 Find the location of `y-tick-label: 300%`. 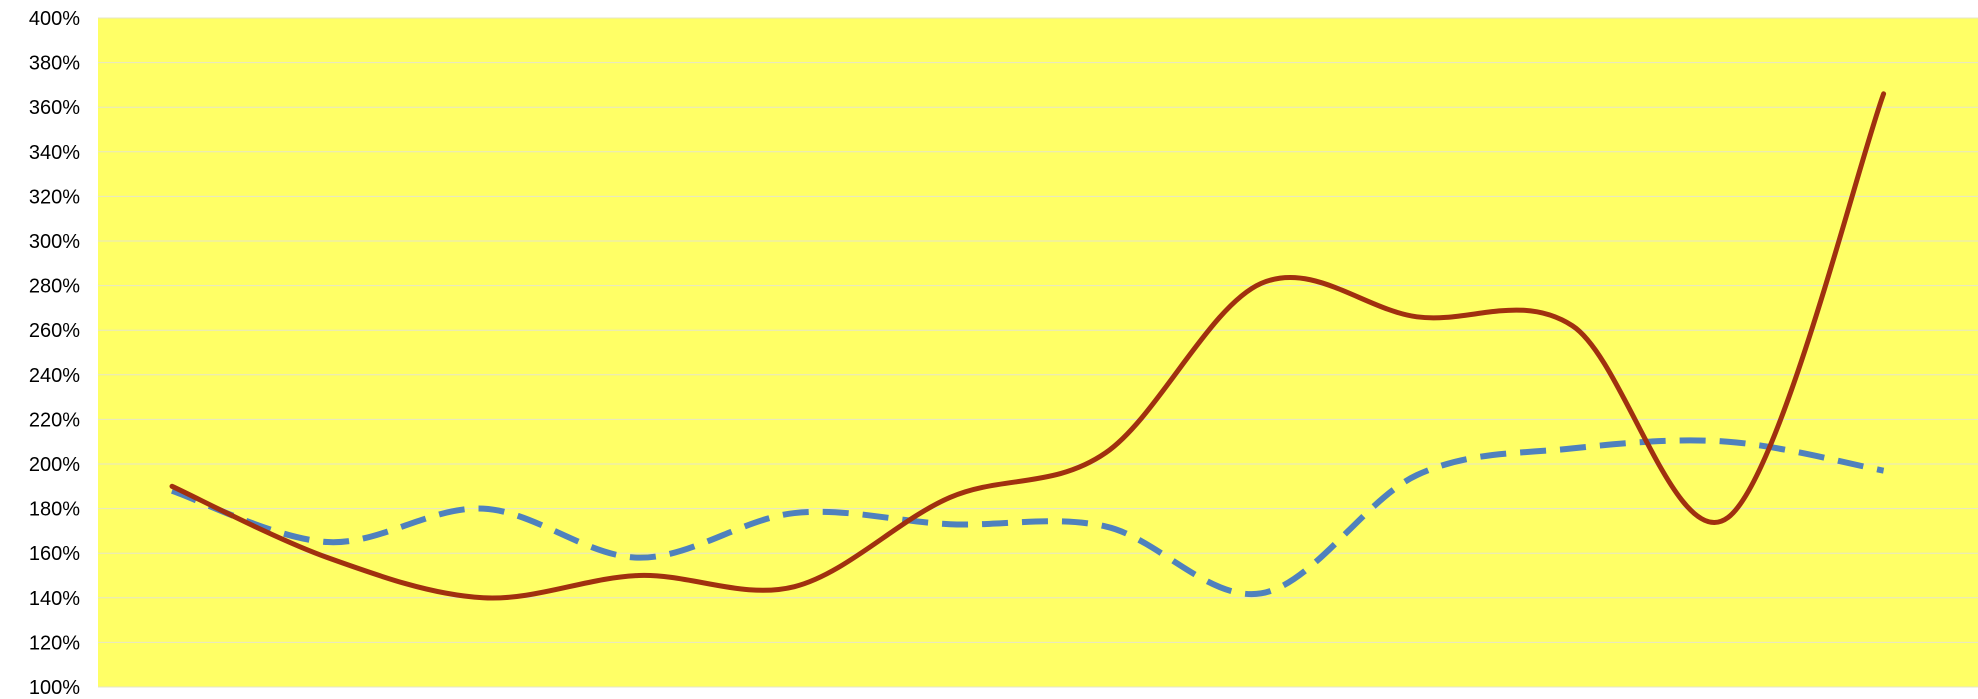

y-tick-label: 300% is located at coordinates (54, 242).